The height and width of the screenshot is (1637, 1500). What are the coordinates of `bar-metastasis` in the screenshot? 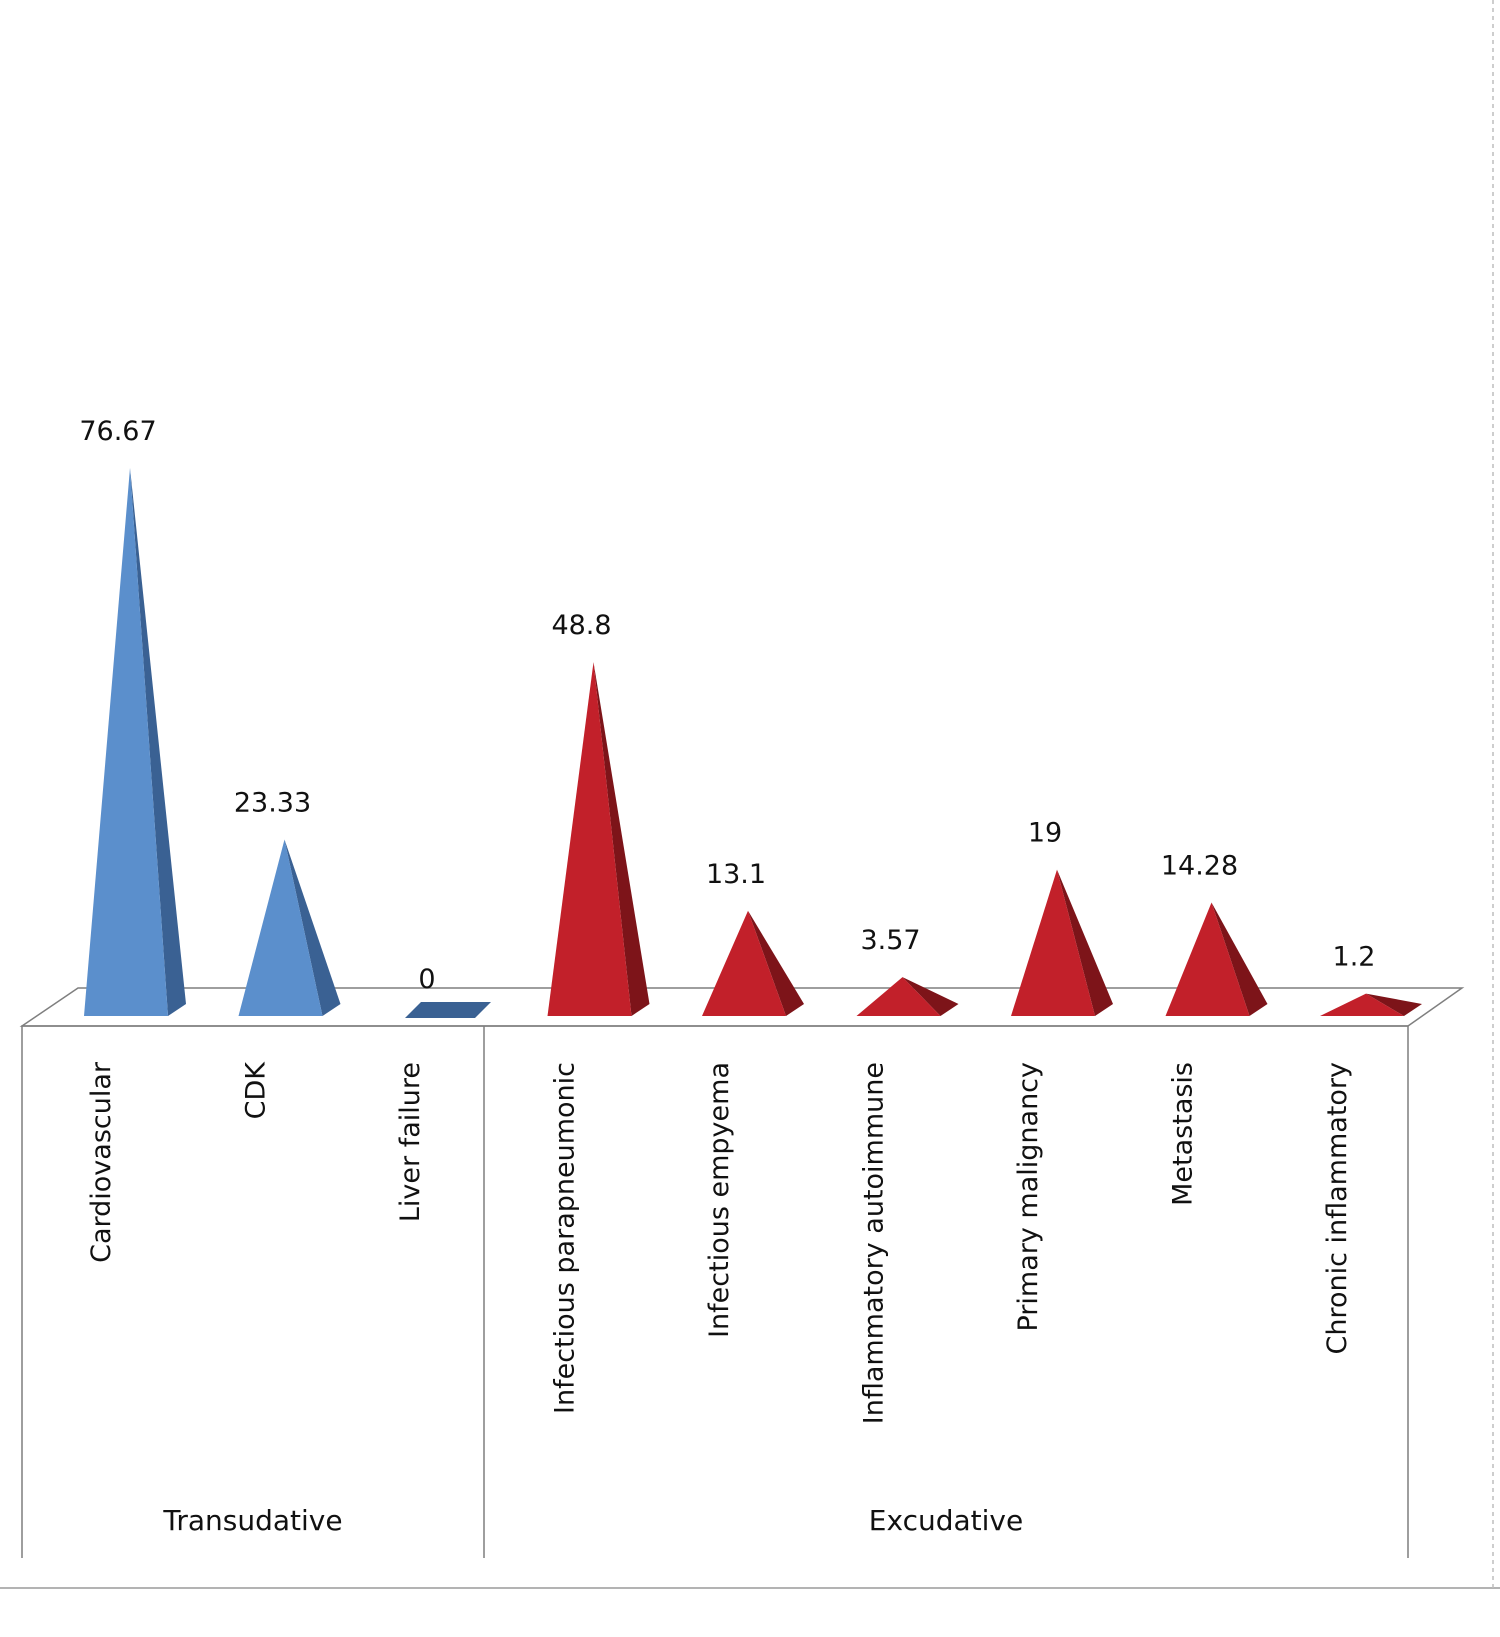 It's located at (1216, 959).